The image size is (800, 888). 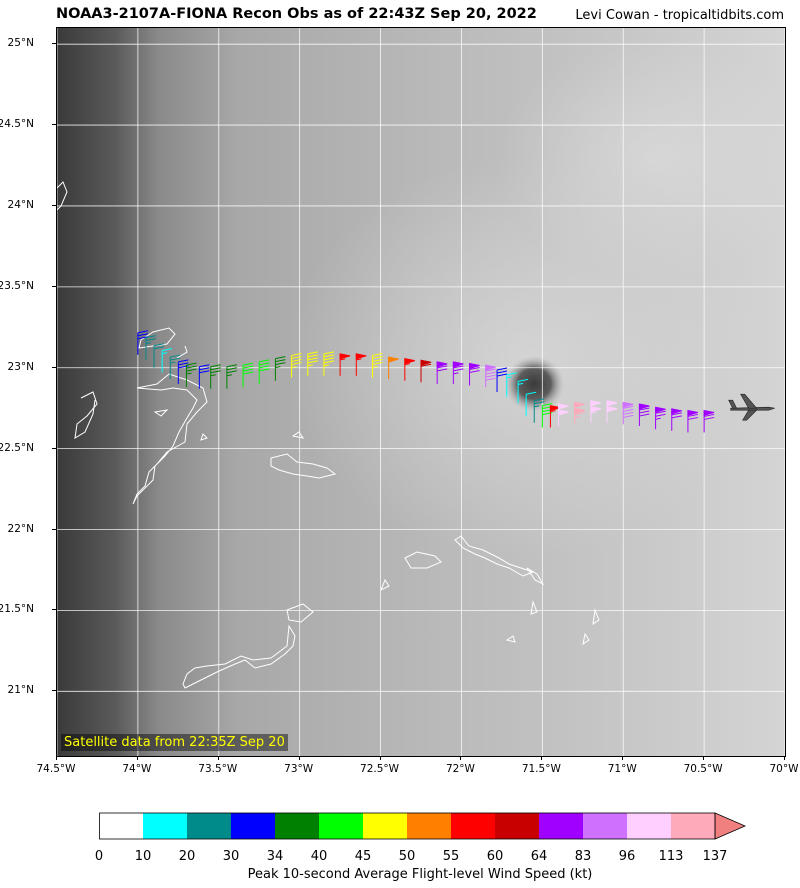 I want to click on x-tick-label: 70°W, so click(x=784, y=769).